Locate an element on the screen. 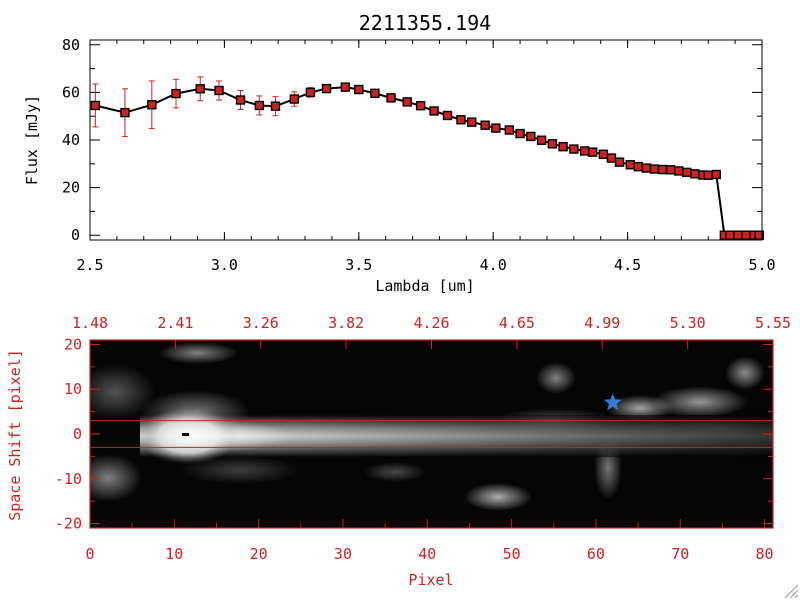 This screenshot has height=600, width=800. image-top-tick-label: 4.99 is located at coordinates (602, 323).